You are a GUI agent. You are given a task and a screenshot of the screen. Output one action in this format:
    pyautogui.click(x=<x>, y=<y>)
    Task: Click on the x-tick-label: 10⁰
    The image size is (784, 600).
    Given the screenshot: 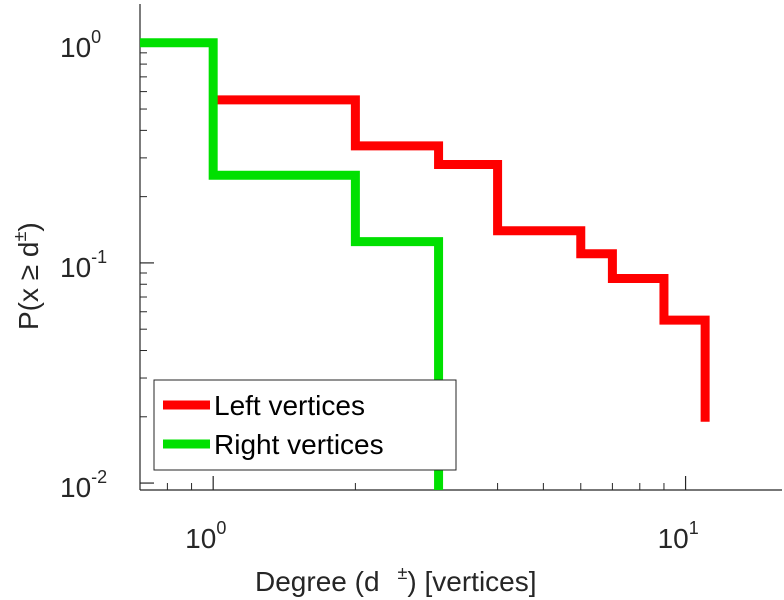 What is the action you would take?
    pyautogui.click(x=205, y=536)
    